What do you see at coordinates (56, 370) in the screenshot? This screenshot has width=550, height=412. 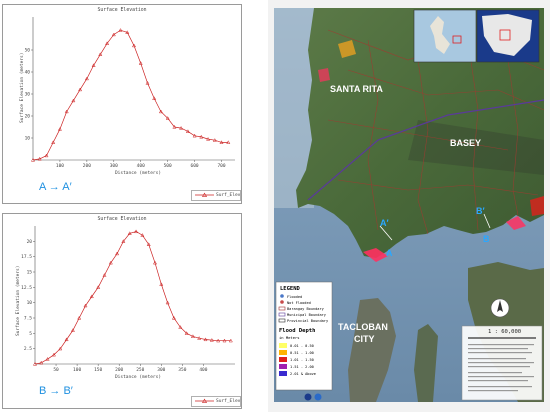 I see `x-tick-label: 50` at bounding box center [56, 370].